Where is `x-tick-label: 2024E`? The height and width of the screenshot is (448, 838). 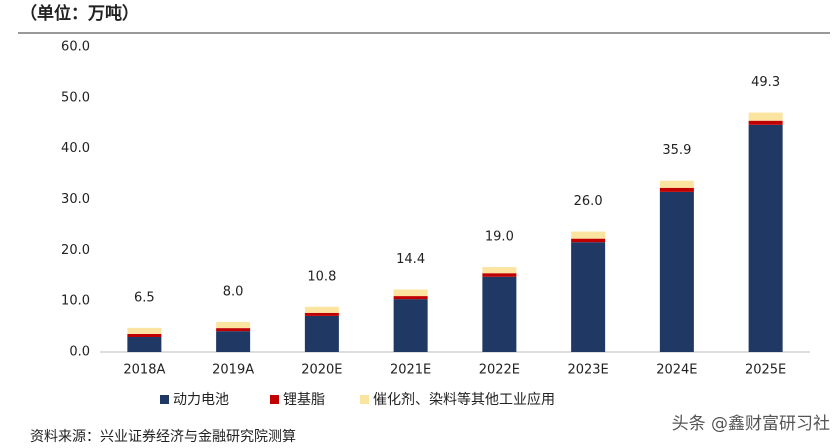 x-tick-label: 2024E is located at coordinates (676, 370).